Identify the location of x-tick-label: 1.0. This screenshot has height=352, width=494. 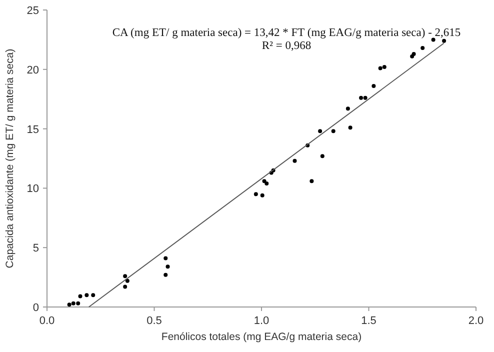
(262, 321).